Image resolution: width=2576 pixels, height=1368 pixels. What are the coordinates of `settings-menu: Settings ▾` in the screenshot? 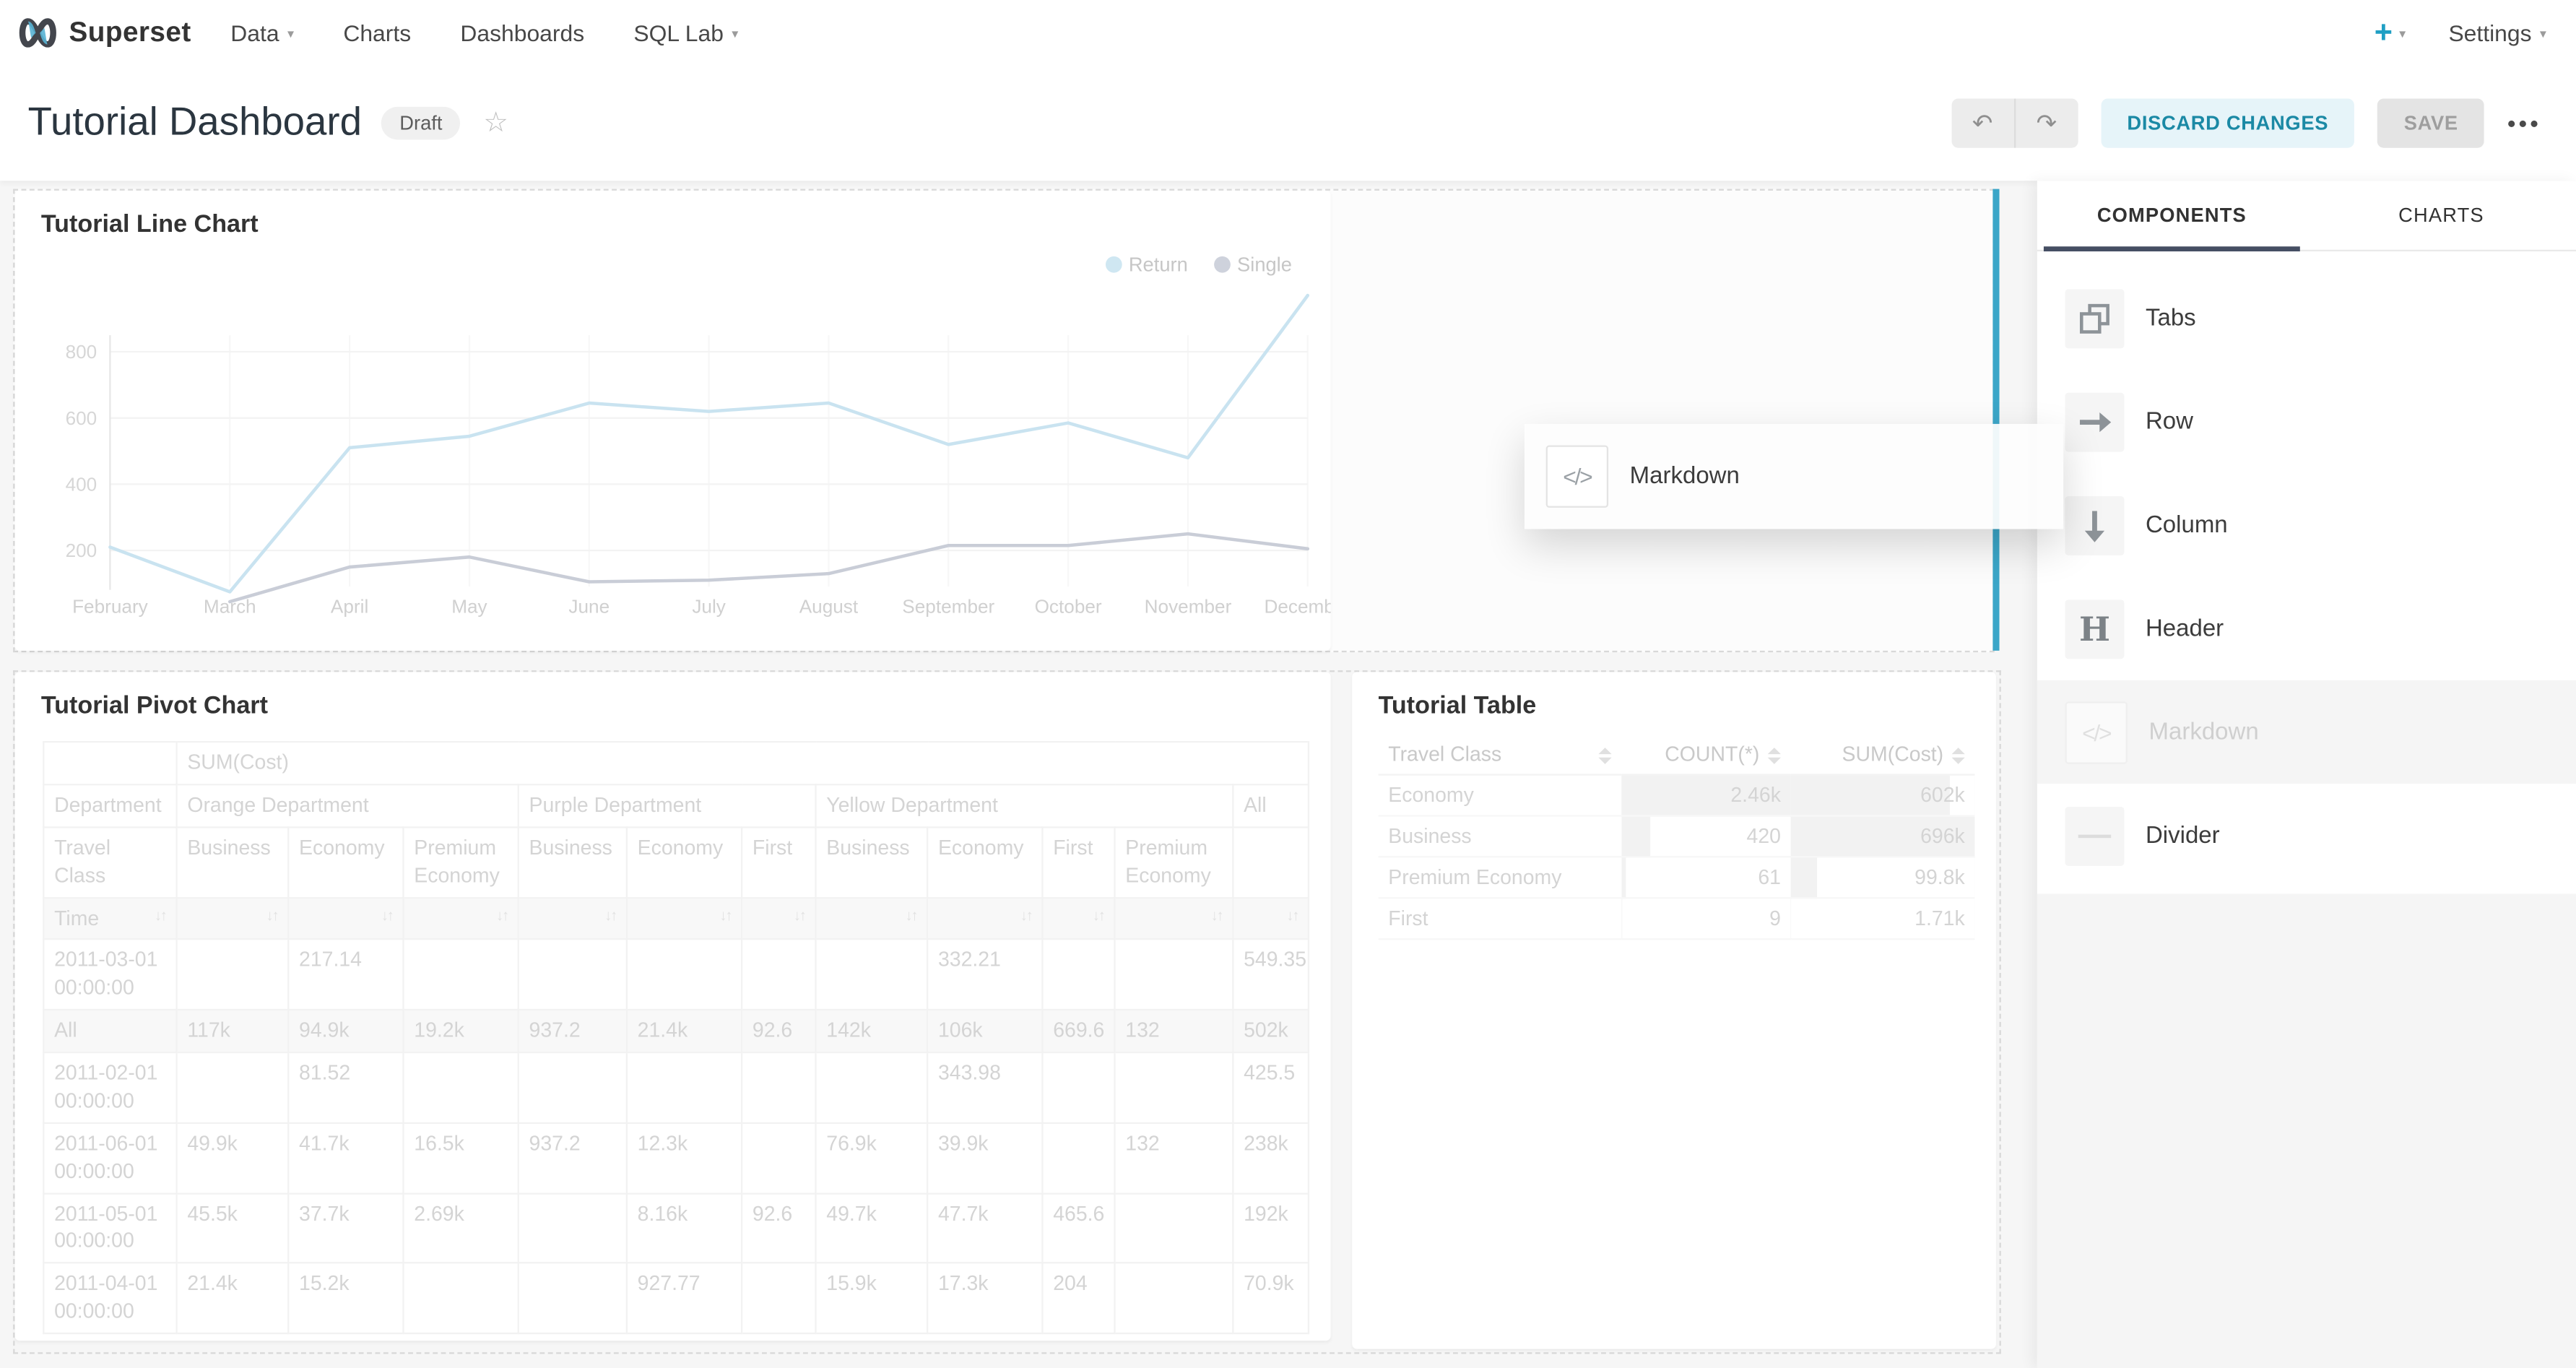 It's located at (2497, 33).